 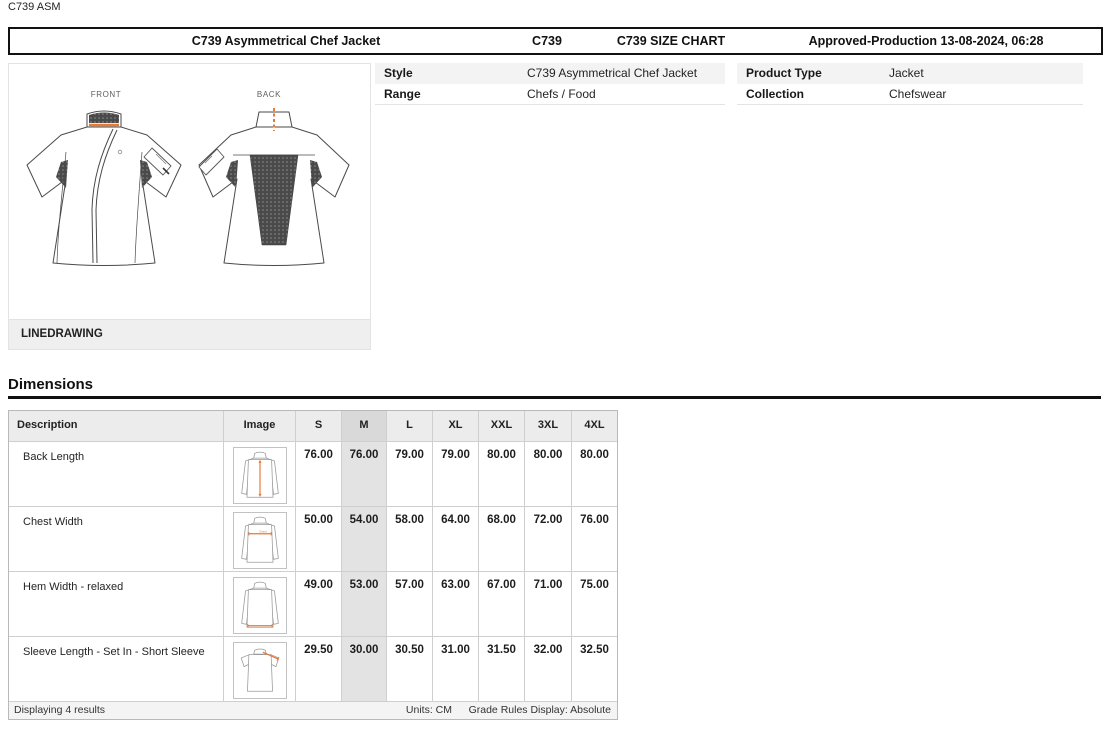 I want to click on header-approval-status: Approved-Production 13-08-2024, 06:28, so click(x=926, y=41).